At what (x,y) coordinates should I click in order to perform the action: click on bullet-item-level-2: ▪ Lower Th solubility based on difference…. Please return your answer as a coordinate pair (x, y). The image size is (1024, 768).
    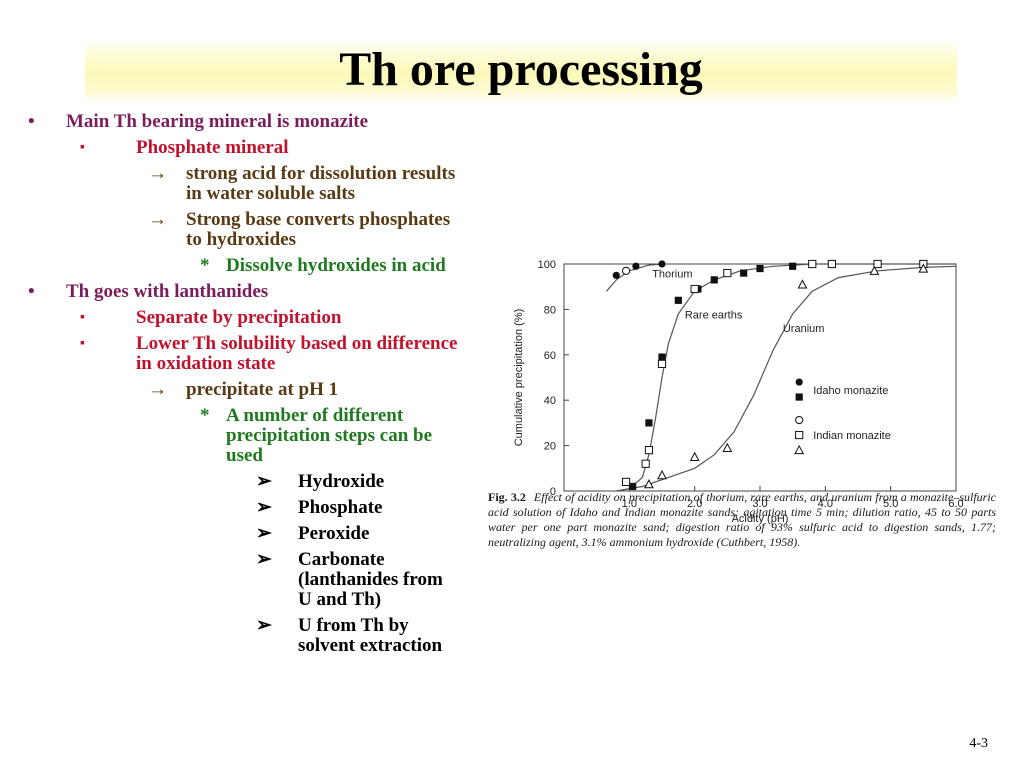
    Looking at the image, I should click on (248, 354).